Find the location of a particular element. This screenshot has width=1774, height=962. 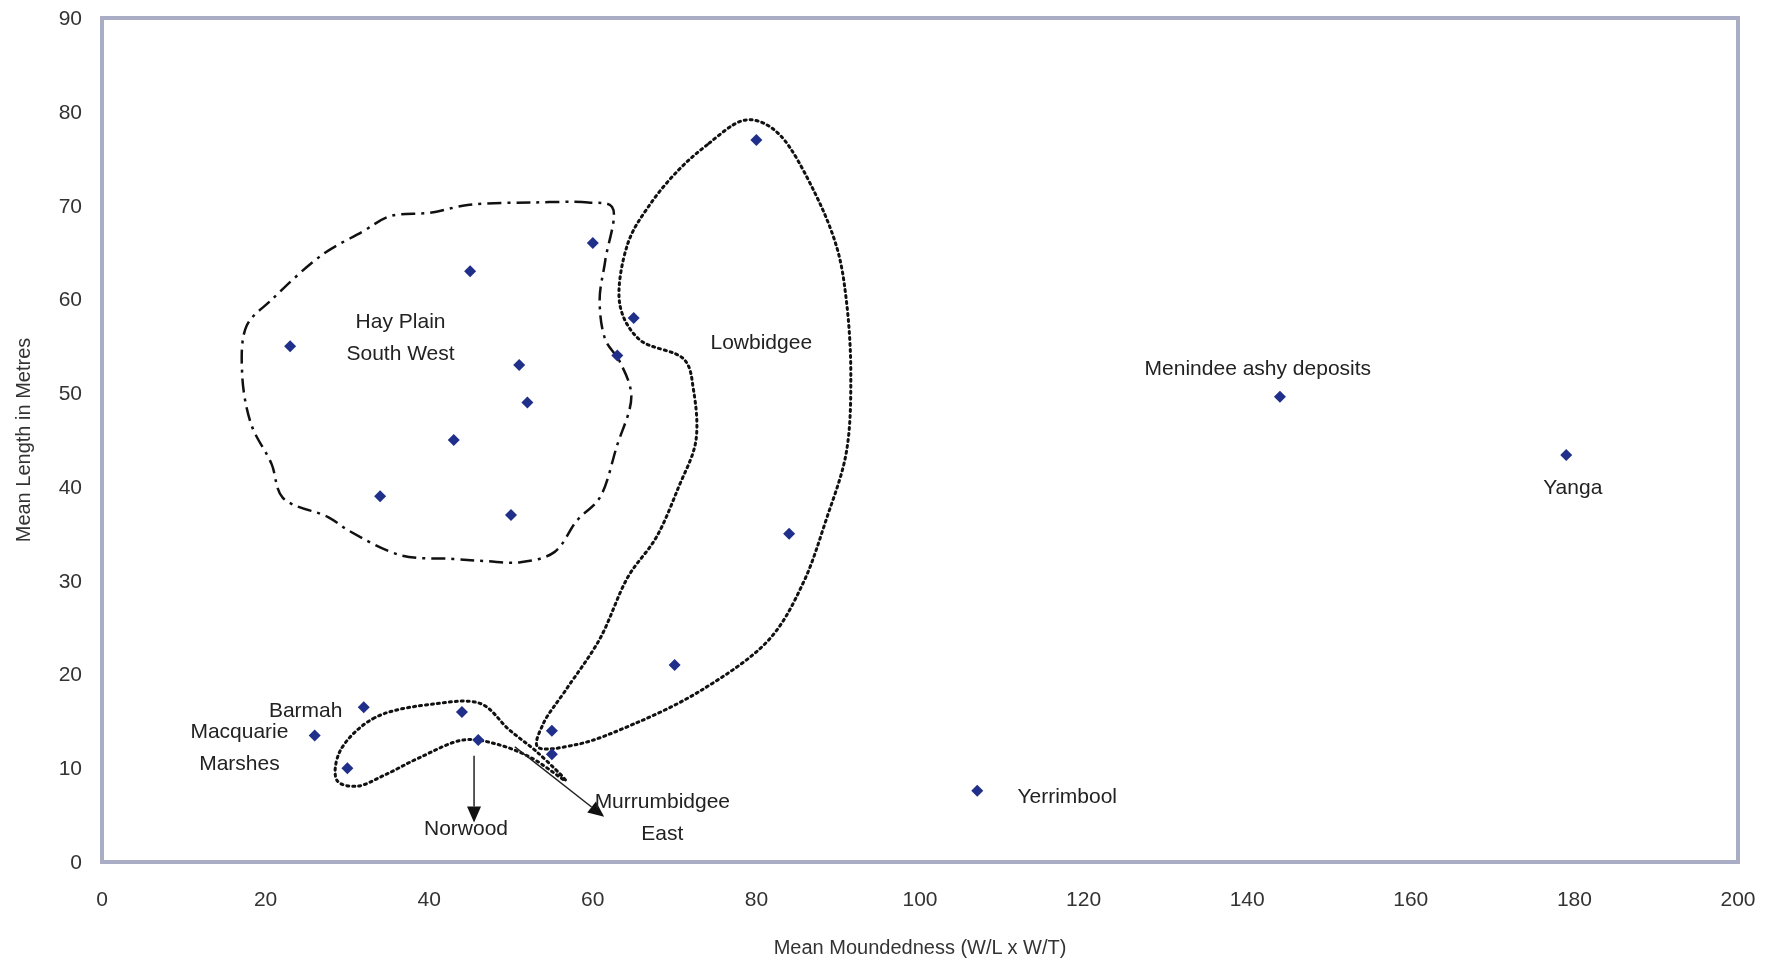

y-tick-label: 10 is located at coordinates (70, 768).